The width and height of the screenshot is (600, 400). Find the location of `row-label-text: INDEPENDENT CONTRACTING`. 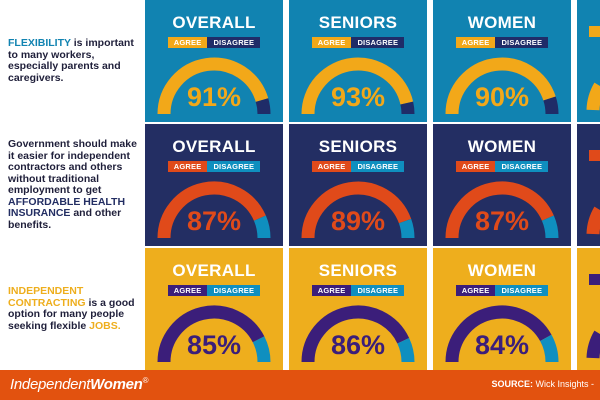

row-label-text: INDEPENDENT CONTRACTING is located at coordinates (47, 297).